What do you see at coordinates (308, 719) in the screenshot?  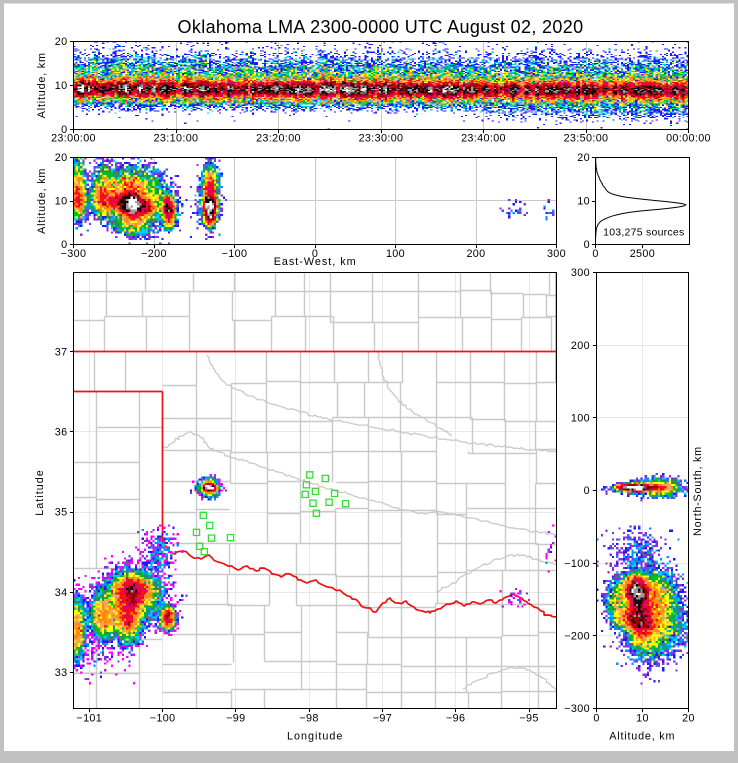 I see `svg-text: −98` at bounding box center [308, 719].